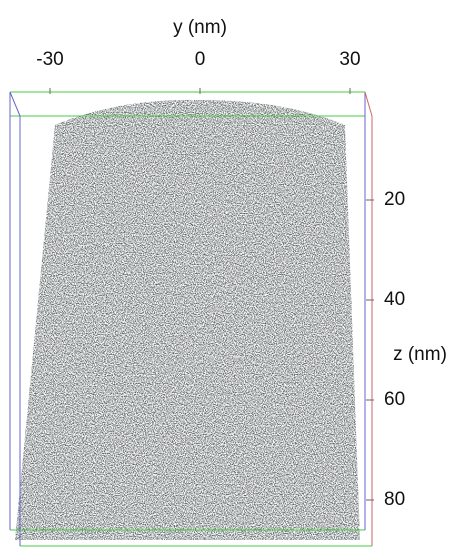  Describe the element at coordinates (394, 499) in the screenshot. I see `right-tick-label: 80` at that location.